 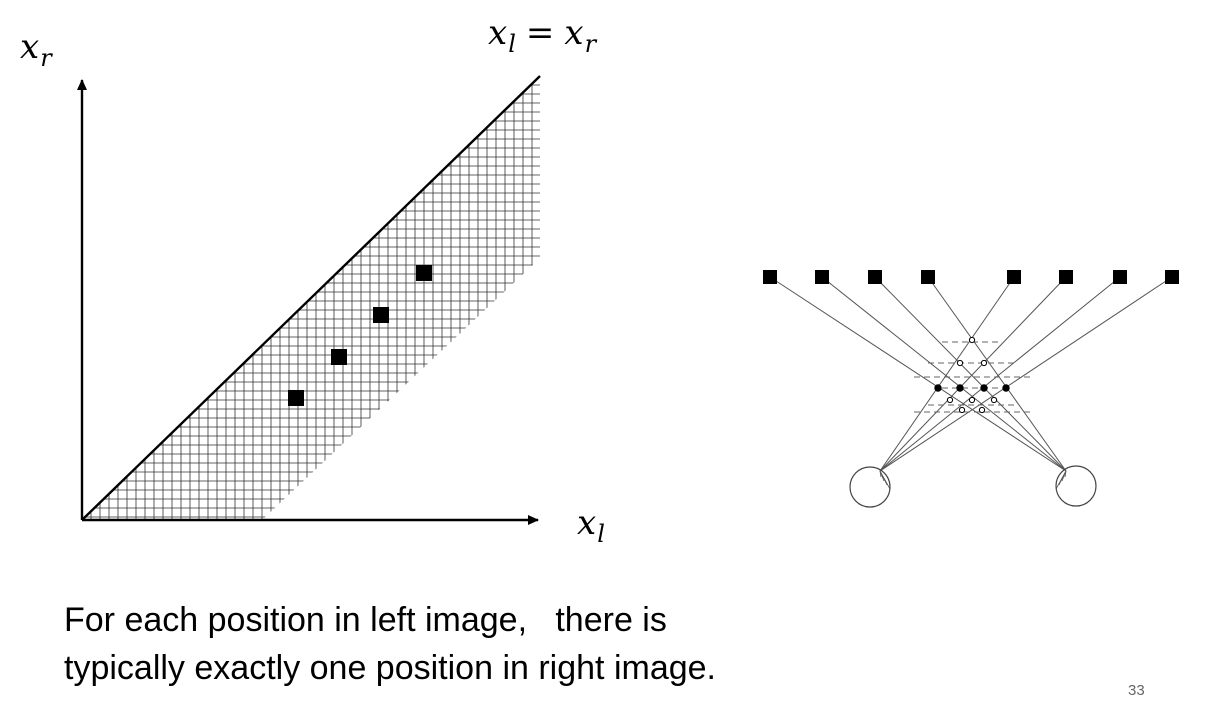 What do you see at coordinates (591, 525) in the screenshot?
I see `x-axis-label: xl` at bounding box center [591, 525].